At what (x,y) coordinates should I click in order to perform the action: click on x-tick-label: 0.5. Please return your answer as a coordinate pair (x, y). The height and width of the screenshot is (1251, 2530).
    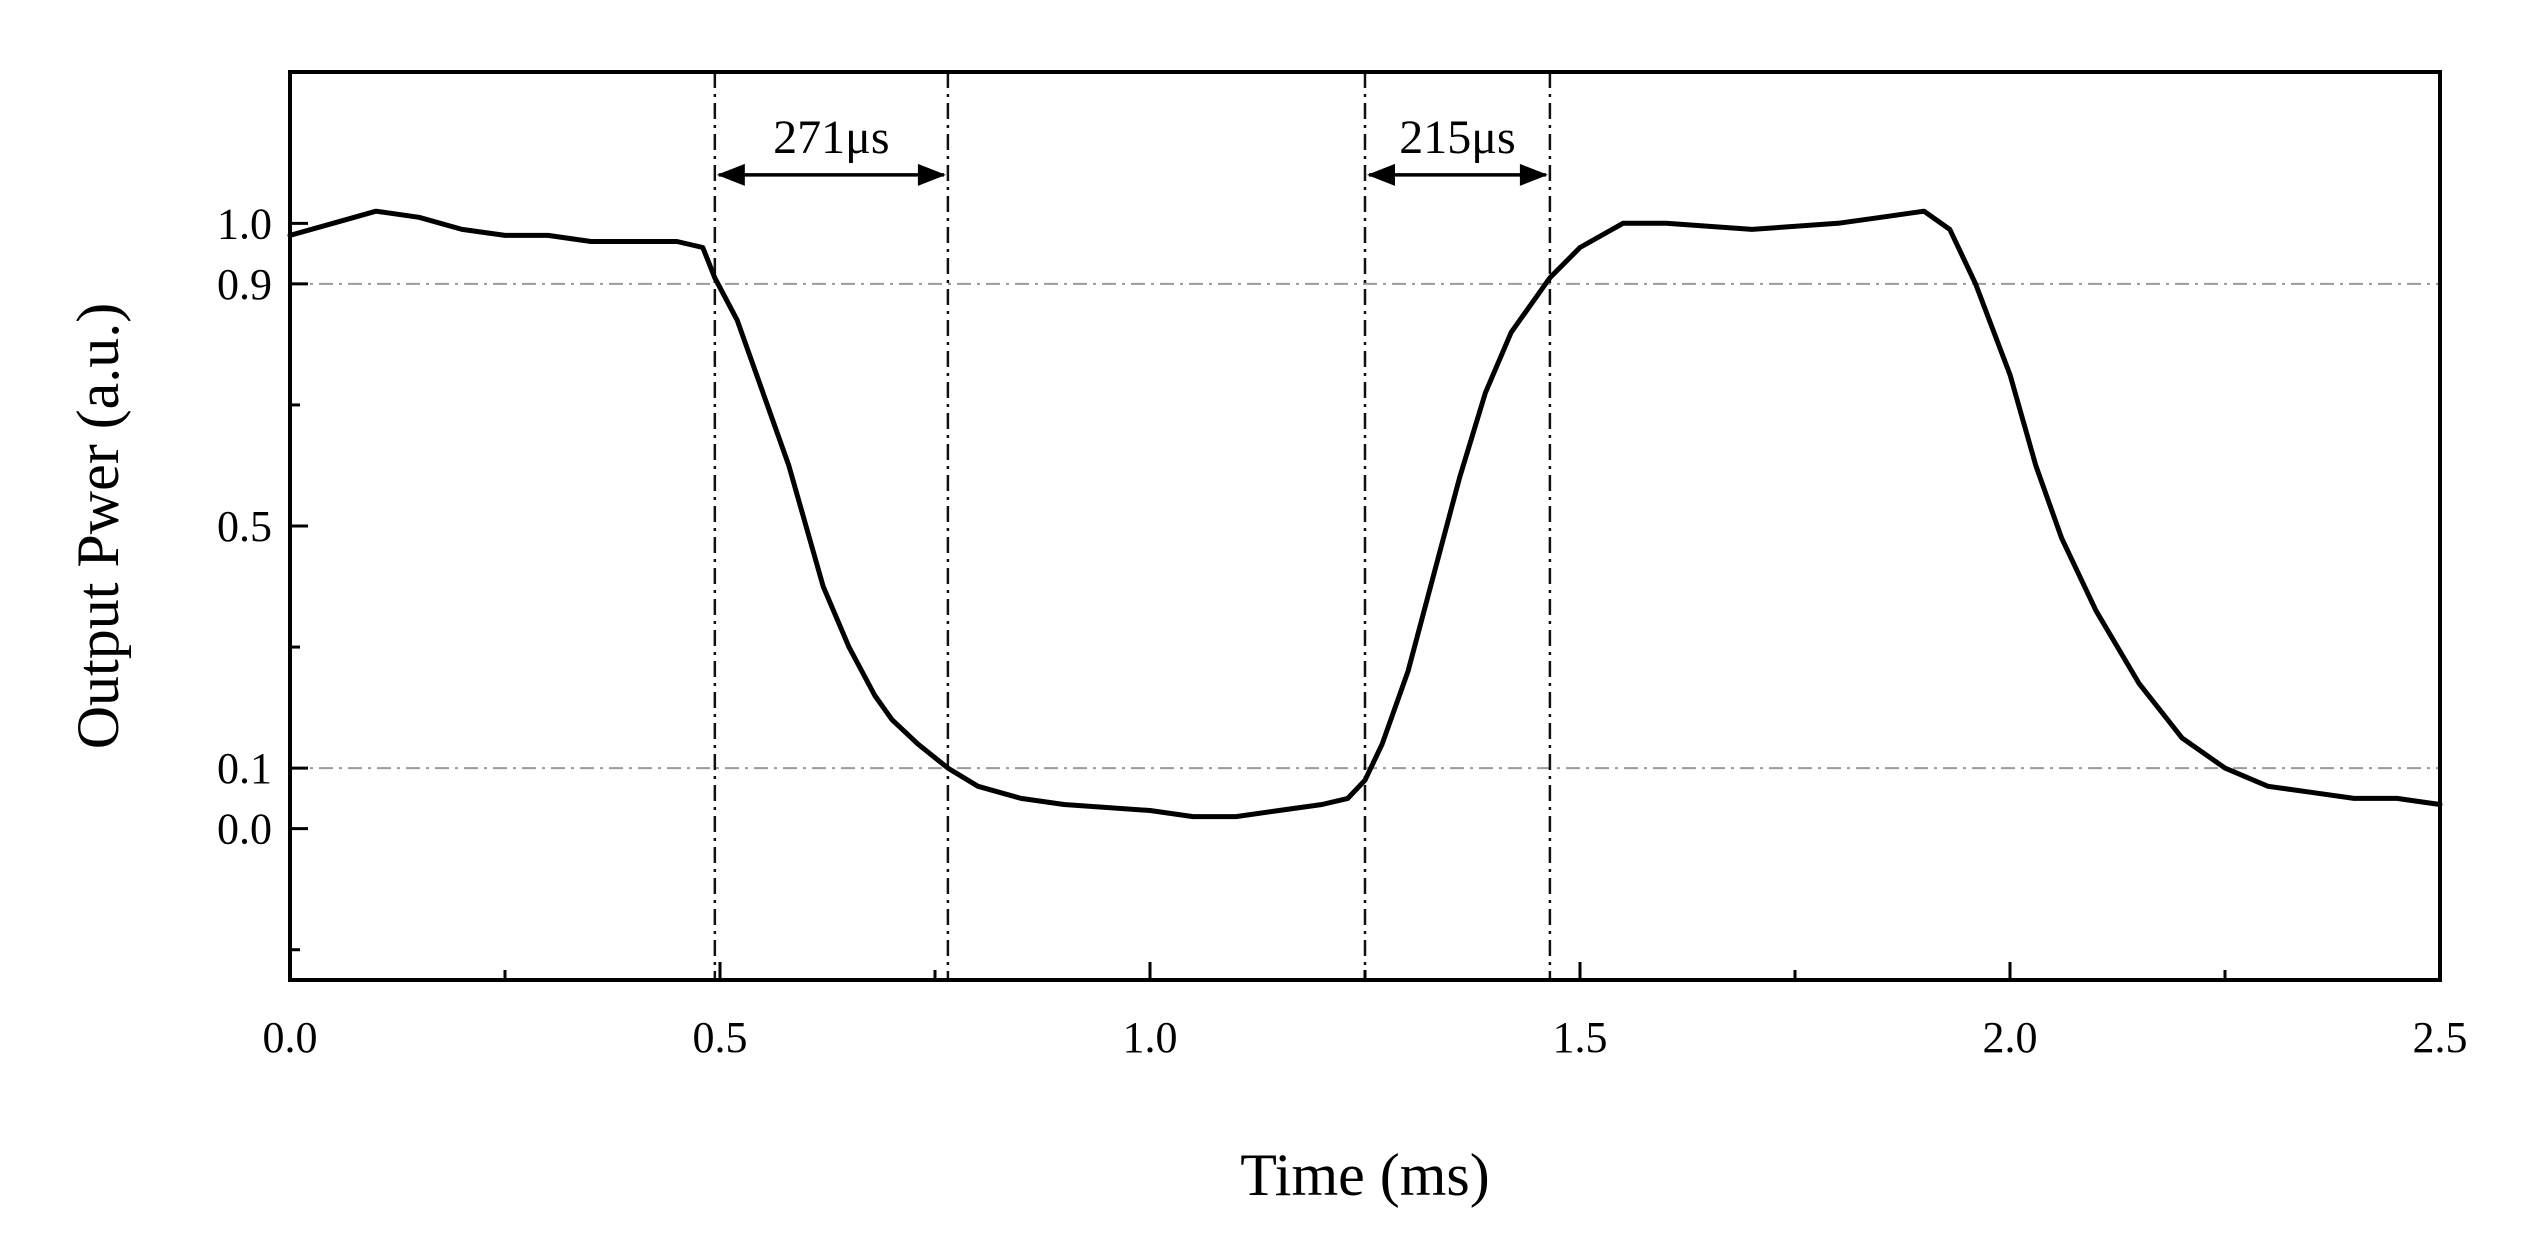
    Looking at the image, I should click on (720, 1037).